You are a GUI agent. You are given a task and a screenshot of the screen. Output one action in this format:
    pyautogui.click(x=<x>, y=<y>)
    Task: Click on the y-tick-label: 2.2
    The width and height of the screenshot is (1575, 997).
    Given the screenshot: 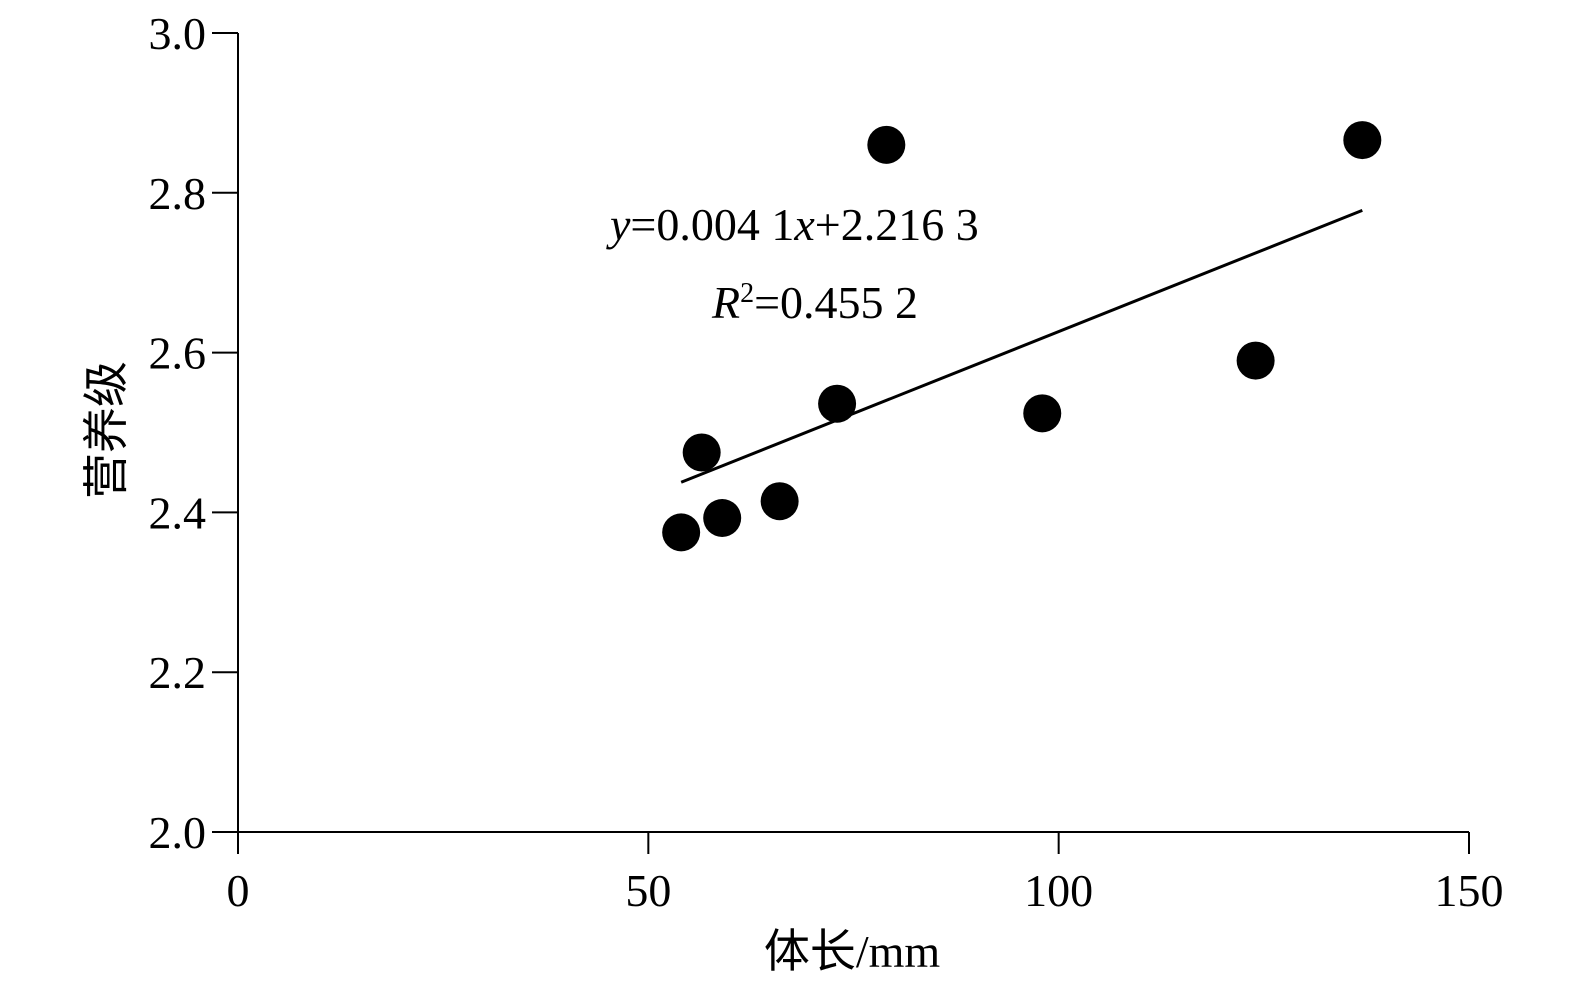 What is the action you would take?
    pyautogui.click(x=178, y=672)
    